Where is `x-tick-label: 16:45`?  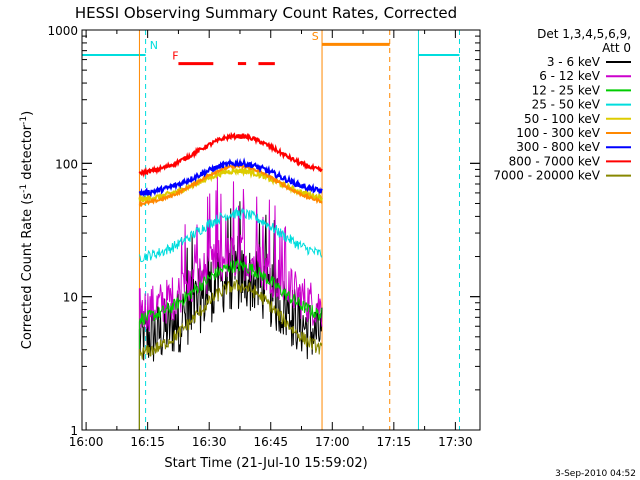
x-tick-label: 16:45 is located at coordinates (270, 442).